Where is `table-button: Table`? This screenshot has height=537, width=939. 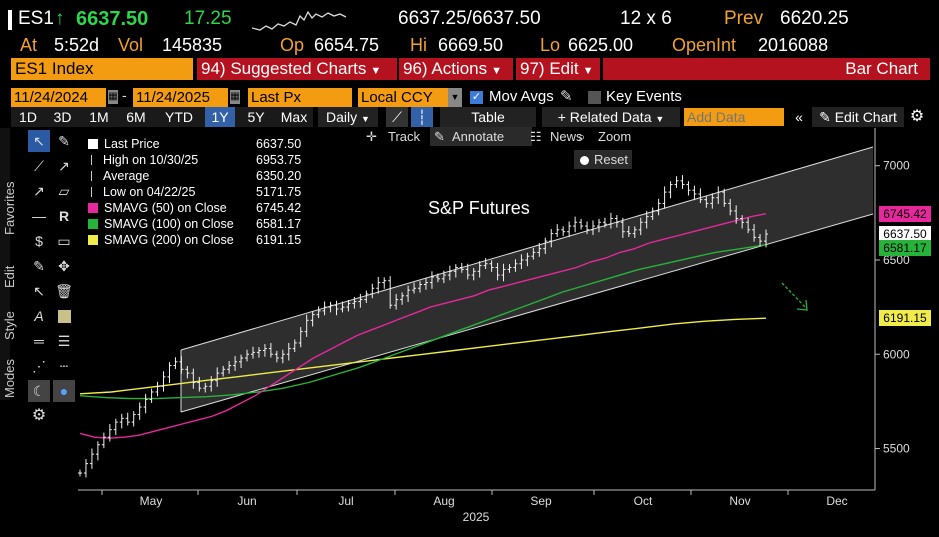
table-button: Table is located at coordinates (488, 117).